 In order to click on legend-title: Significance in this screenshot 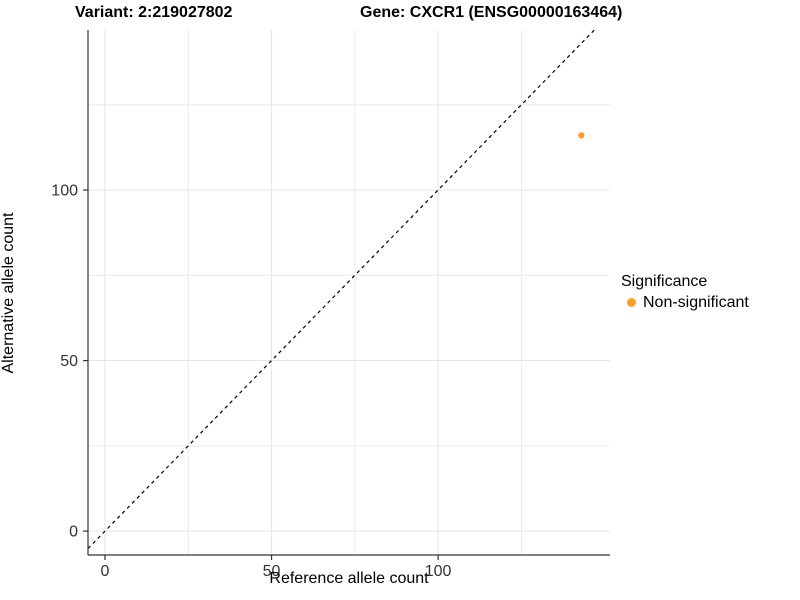, I will do `click(664, 281)`.